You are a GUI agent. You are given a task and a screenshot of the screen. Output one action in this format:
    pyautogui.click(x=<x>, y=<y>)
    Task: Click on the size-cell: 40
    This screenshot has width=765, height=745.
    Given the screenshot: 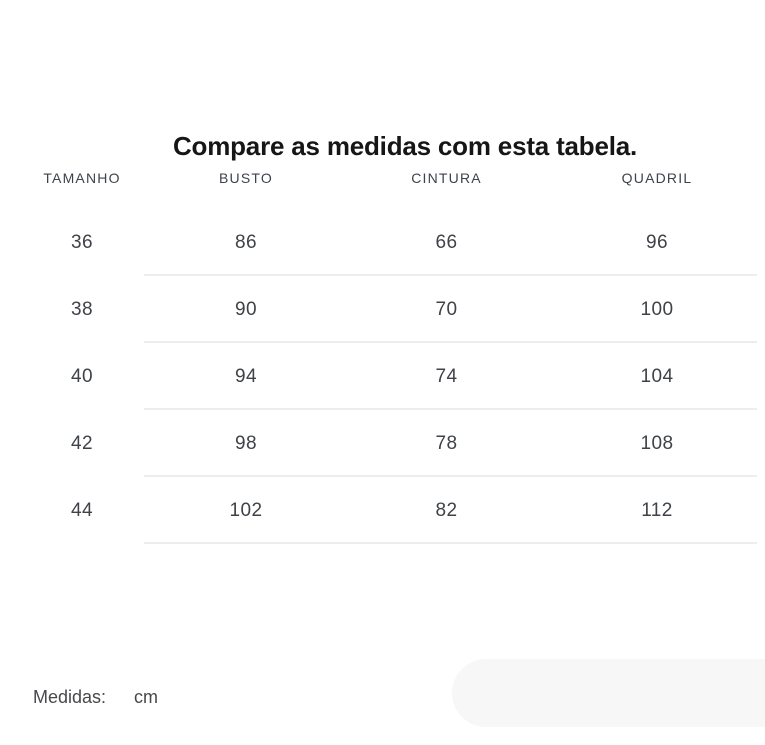 What is the action you would take?
    pyautogui.click(x=82, y=376)
    